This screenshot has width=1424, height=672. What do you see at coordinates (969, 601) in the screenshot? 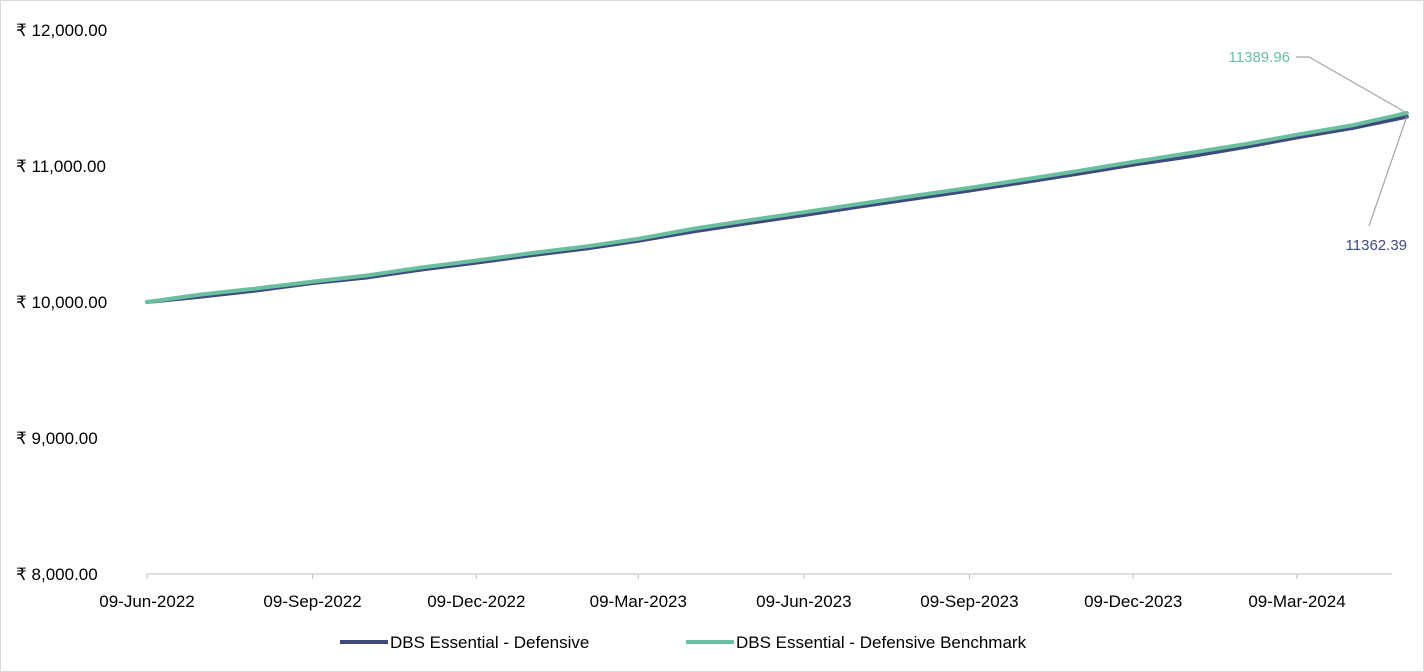
I see `x-tick-label: 09-Sep-2023` at bounding box center [969, 601].